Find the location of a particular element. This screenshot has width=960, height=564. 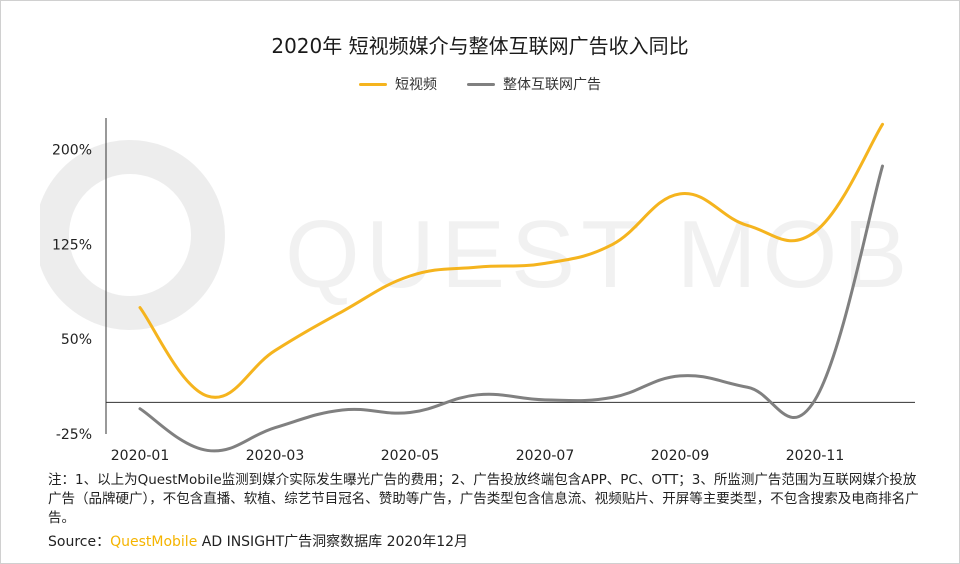

legend-item-short-video: 短视频 is located at coordinates (398, 84).